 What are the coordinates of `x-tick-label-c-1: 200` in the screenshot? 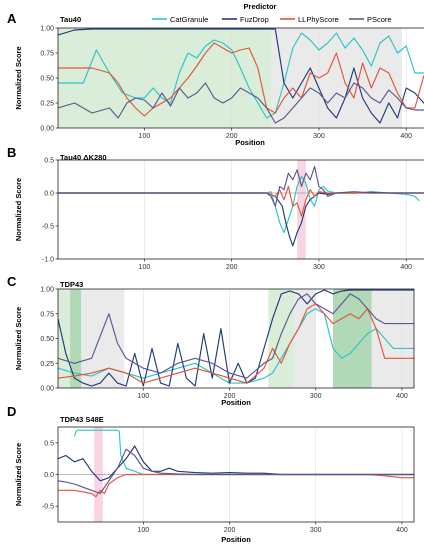 It's located at (230, 396).